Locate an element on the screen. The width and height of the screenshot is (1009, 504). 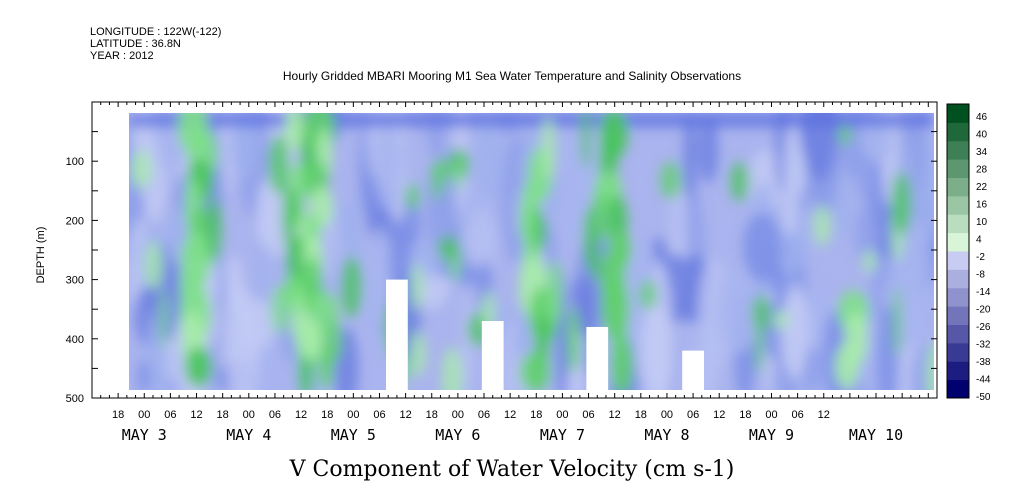
colorbar-label: 10 is located at coordinates (982, 222).